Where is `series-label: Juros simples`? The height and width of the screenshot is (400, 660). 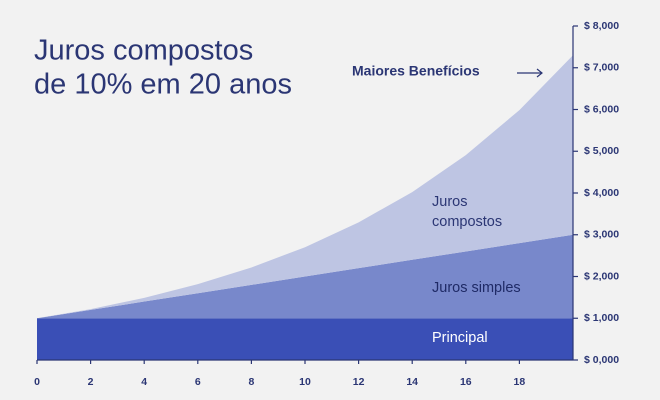
series-label: Juros simples is located at coordinates (476, 288).